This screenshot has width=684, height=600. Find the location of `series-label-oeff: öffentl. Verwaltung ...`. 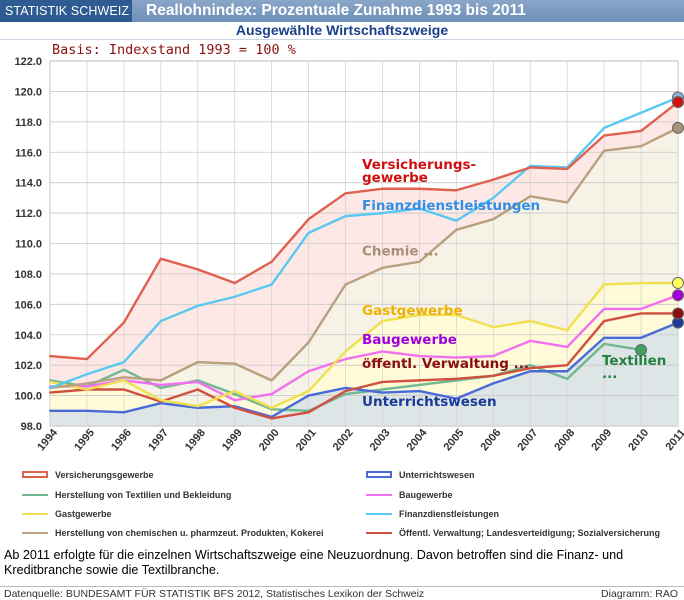

series-label-oeff: öffentl. Verwaltung ... is located at coordinates (445, 364).